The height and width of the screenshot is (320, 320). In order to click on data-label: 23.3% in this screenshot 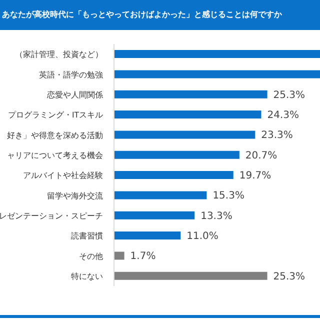, I will do `click(277, 136)`.